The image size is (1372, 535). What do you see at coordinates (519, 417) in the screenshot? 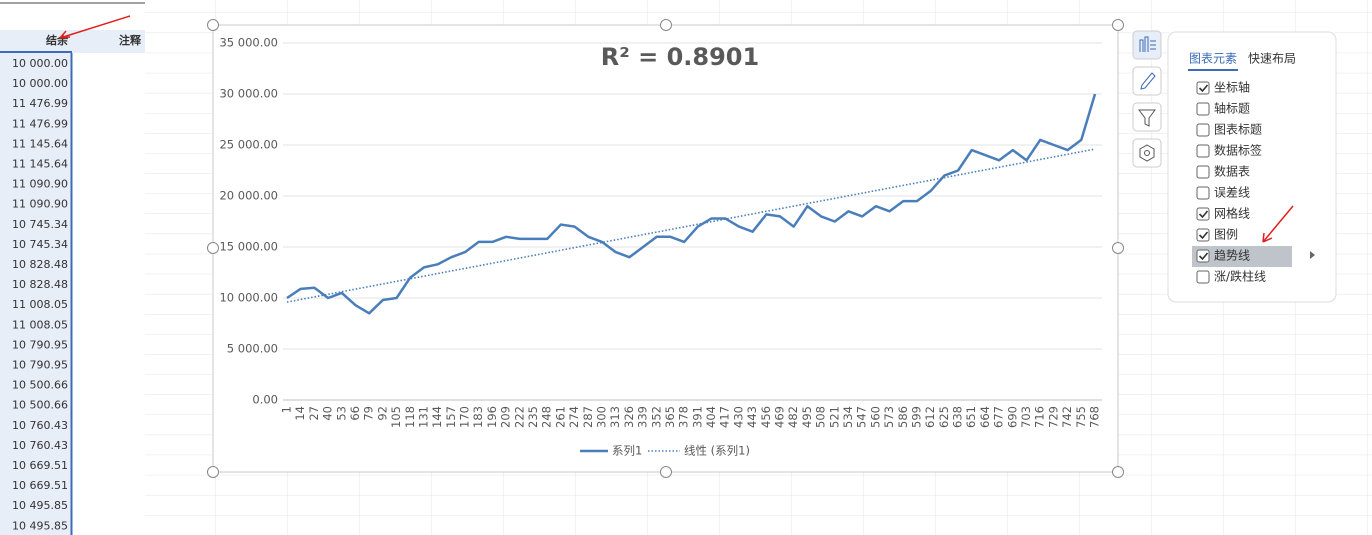
I see `x-tick-label: 222` at bounding box center [519, 417].